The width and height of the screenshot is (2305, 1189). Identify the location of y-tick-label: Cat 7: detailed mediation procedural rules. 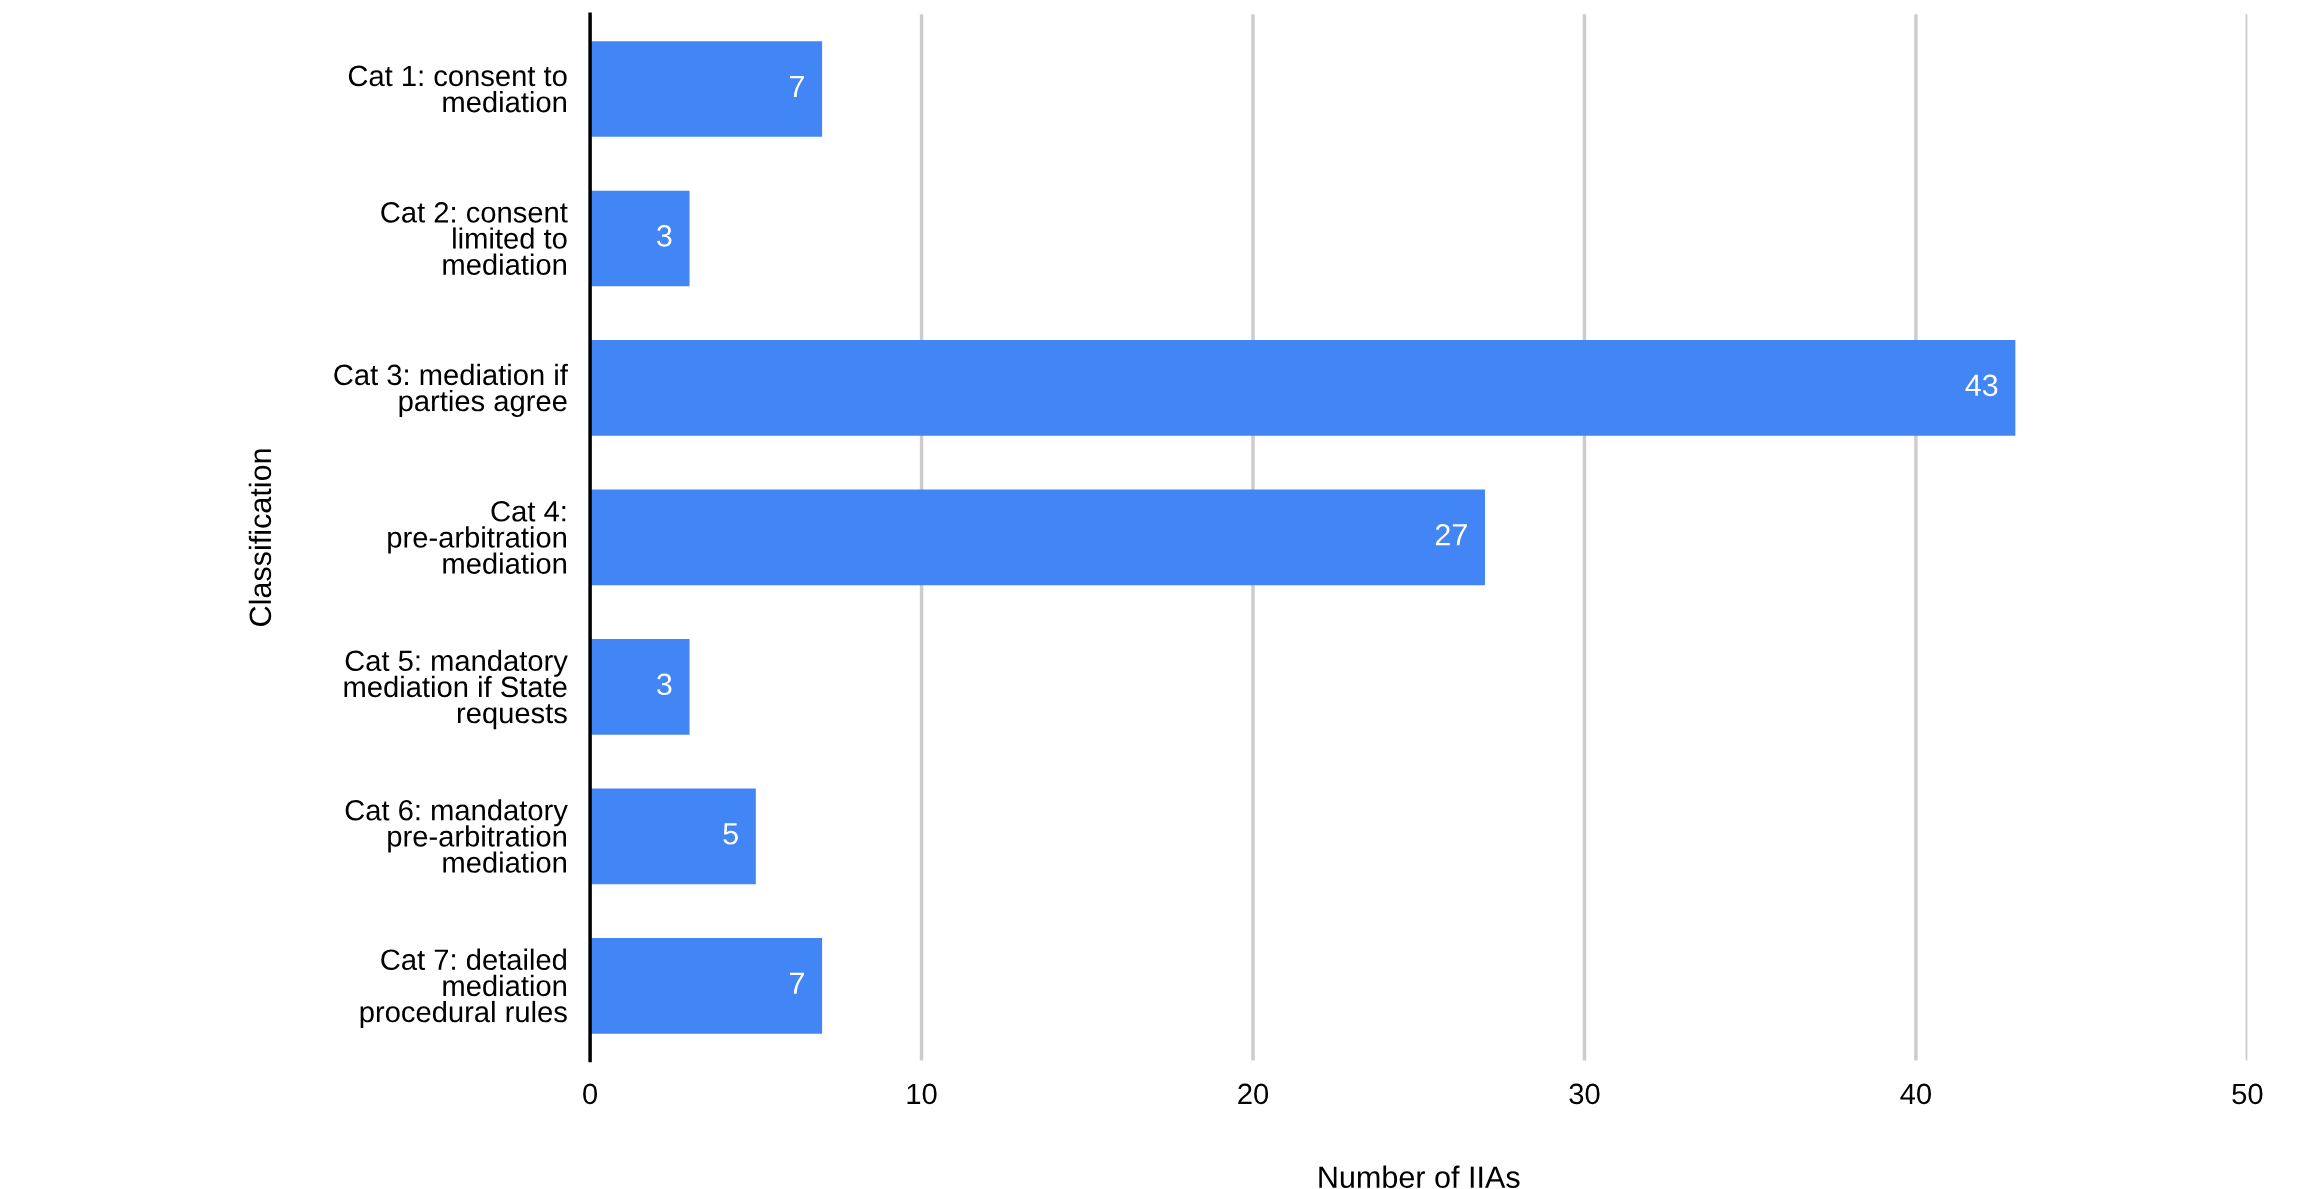
(463, 988).